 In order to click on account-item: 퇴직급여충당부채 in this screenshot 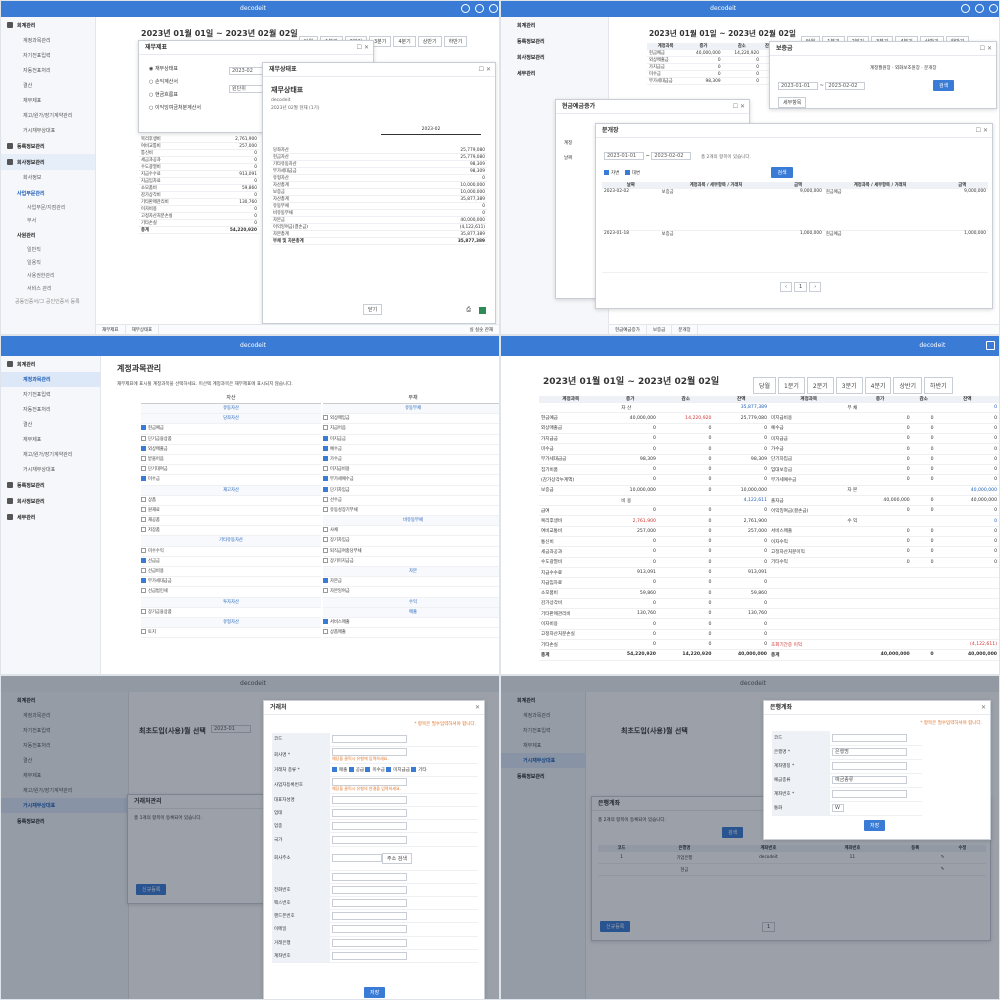, I will do `click(411, 552)`.